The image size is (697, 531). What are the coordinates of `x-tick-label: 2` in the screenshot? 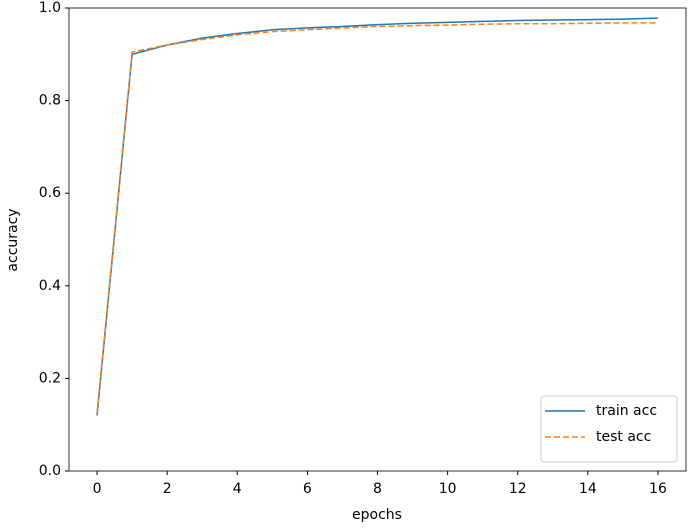 It's located at (167, 489).